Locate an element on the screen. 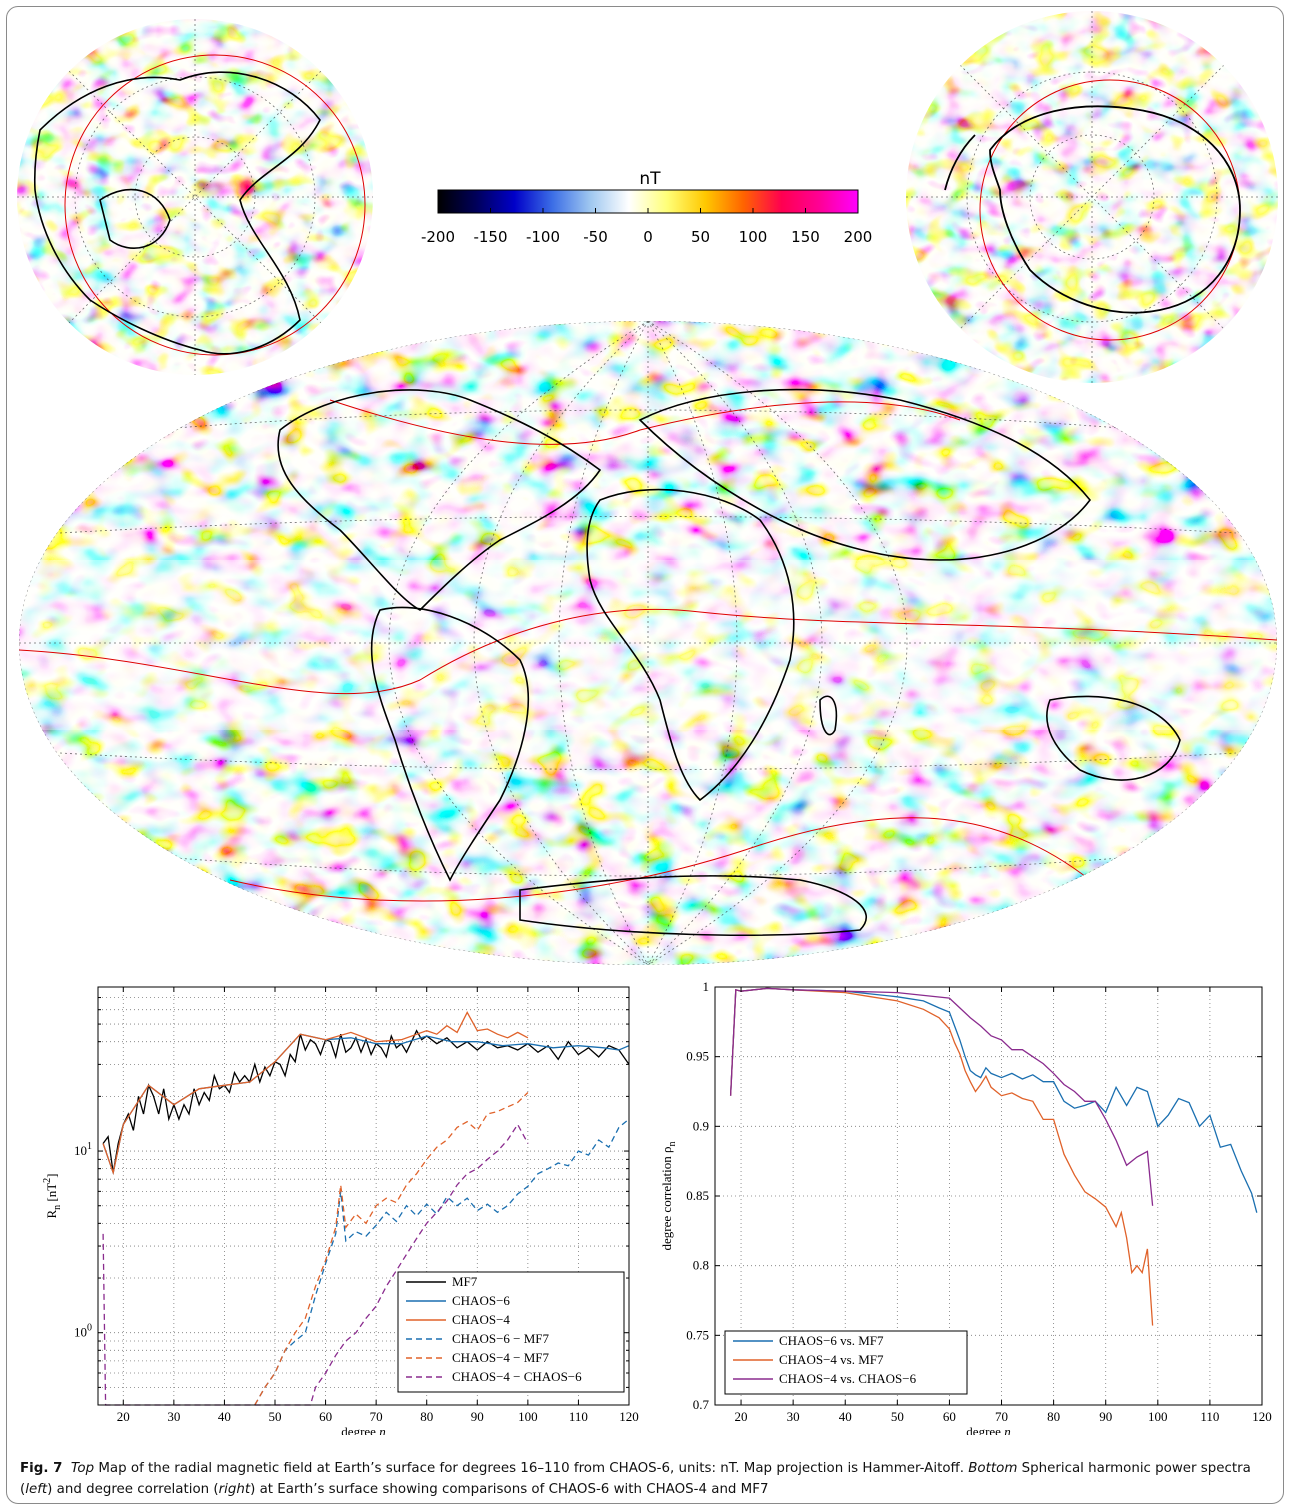 The height and width of the screenshot is (1510, 1290). y-axis: 0.7 0.75 0.8 0.85 0.9 0.95 1 is located at coordinates (974, 1195).